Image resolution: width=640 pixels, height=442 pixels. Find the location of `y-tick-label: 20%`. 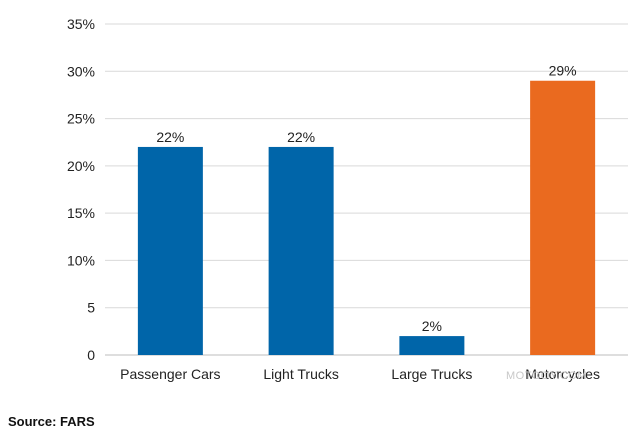

y-tick-label: 20% is located at coordinates (81, 166).